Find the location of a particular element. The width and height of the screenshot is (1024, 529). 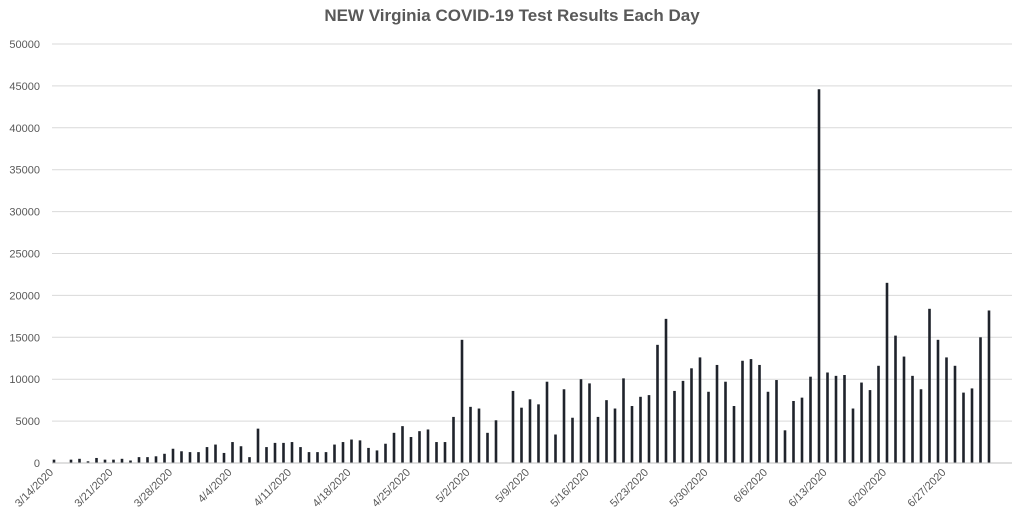

x-tick-label: 4/11/2020 is located at coordinates (273, 488).